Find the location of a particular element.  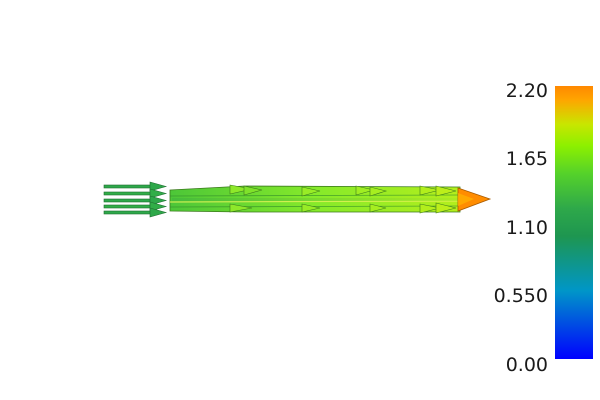

stream-tip-arrowhead is located at coordinates (474, 199).